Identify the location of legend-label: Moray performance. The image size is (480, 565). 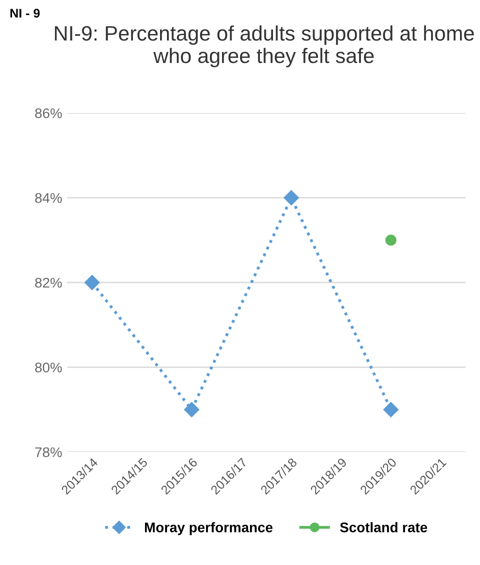
(208, 529).